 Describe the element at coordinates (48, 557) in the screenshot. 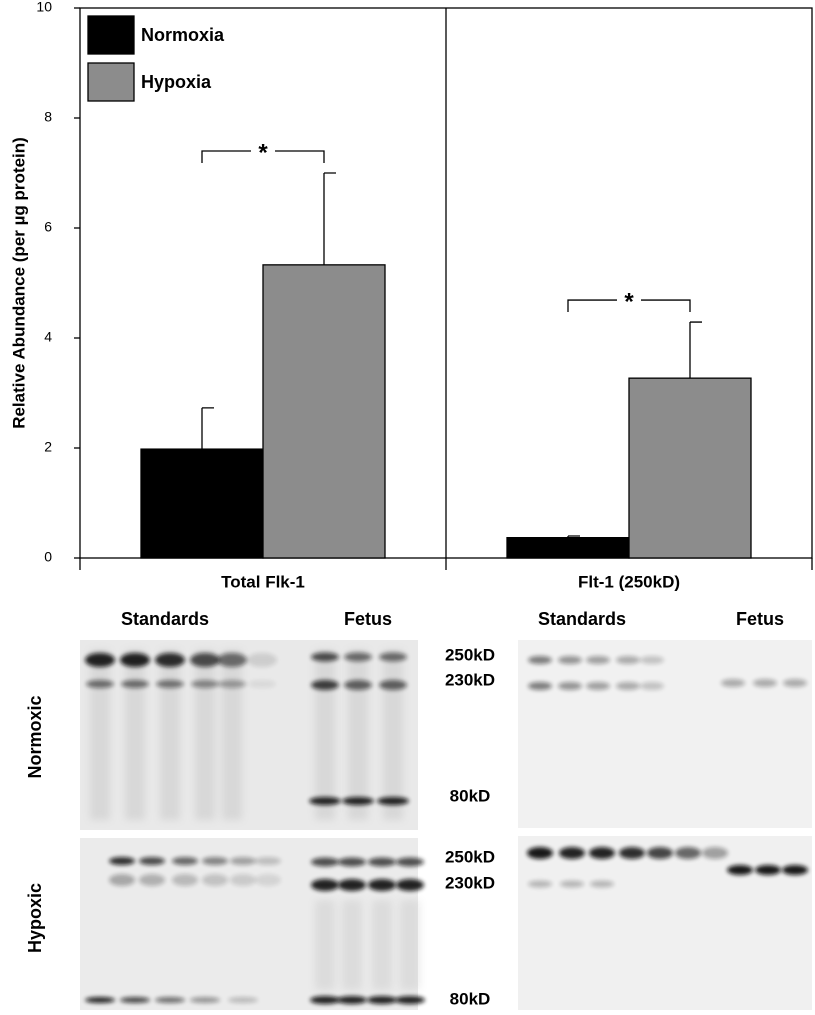

I see `y-tick-label: 0` at that location.